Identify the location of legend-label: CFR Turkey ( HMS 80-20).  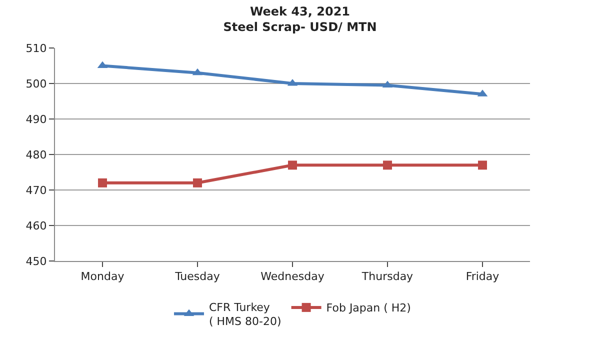
(245, 314).